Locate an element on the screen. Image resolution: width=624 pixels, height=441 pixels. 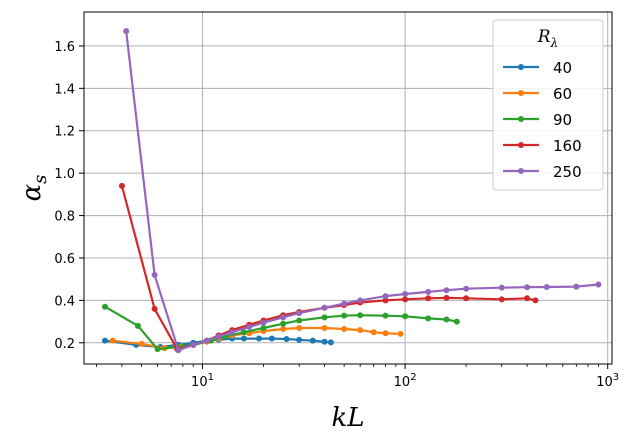
x-tick-label: 10¹ is located at coordinates (202, 381).